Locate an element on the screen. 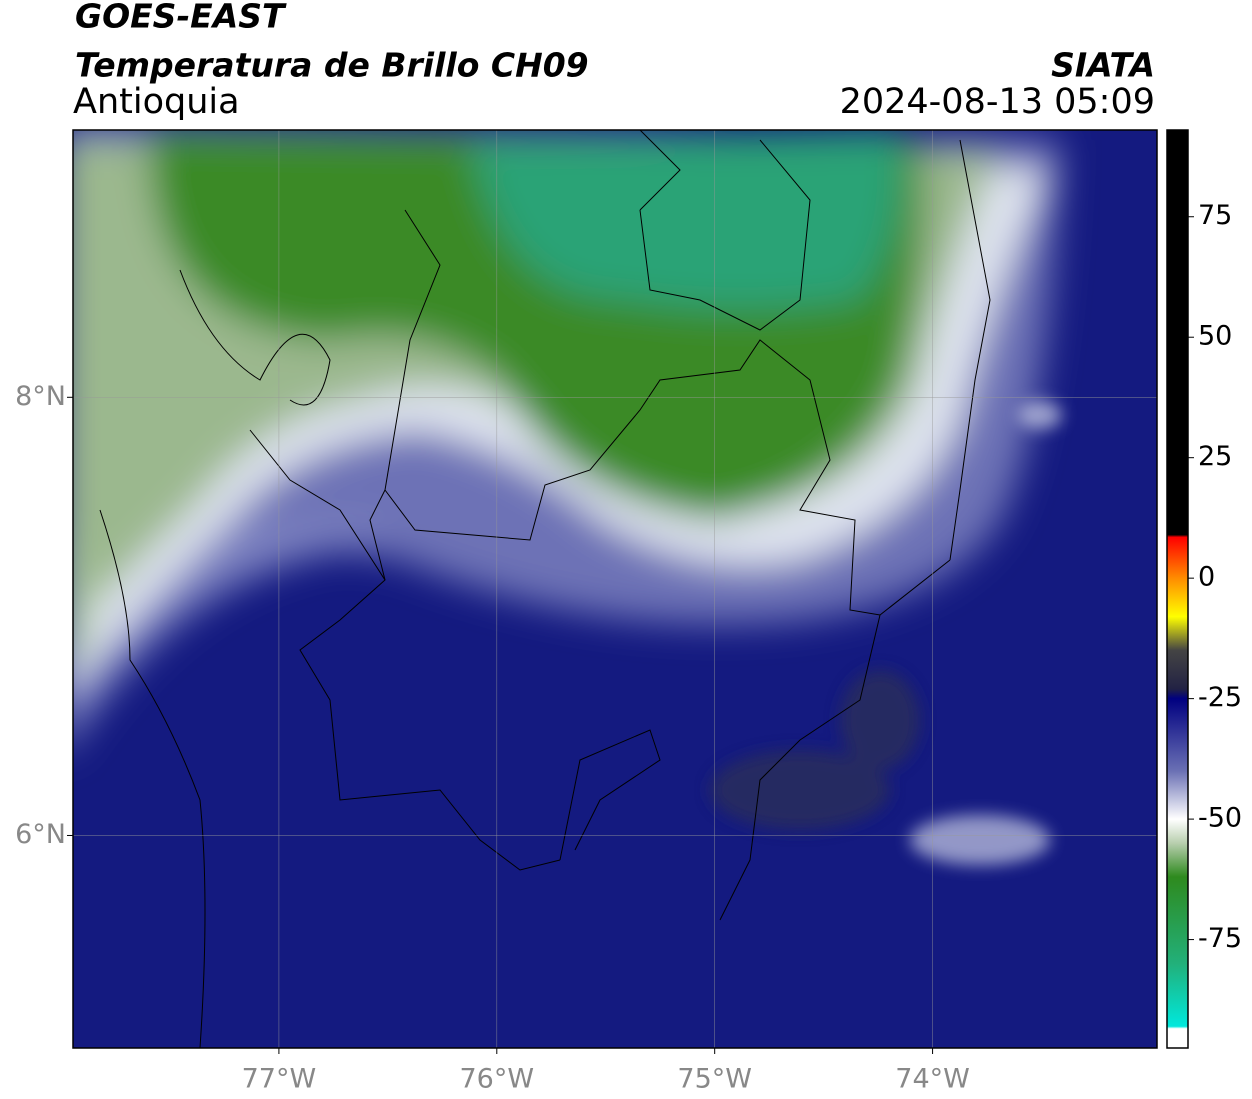  datetime-label: 2024-08-13 05:09 is located at coordinates (997, 102).